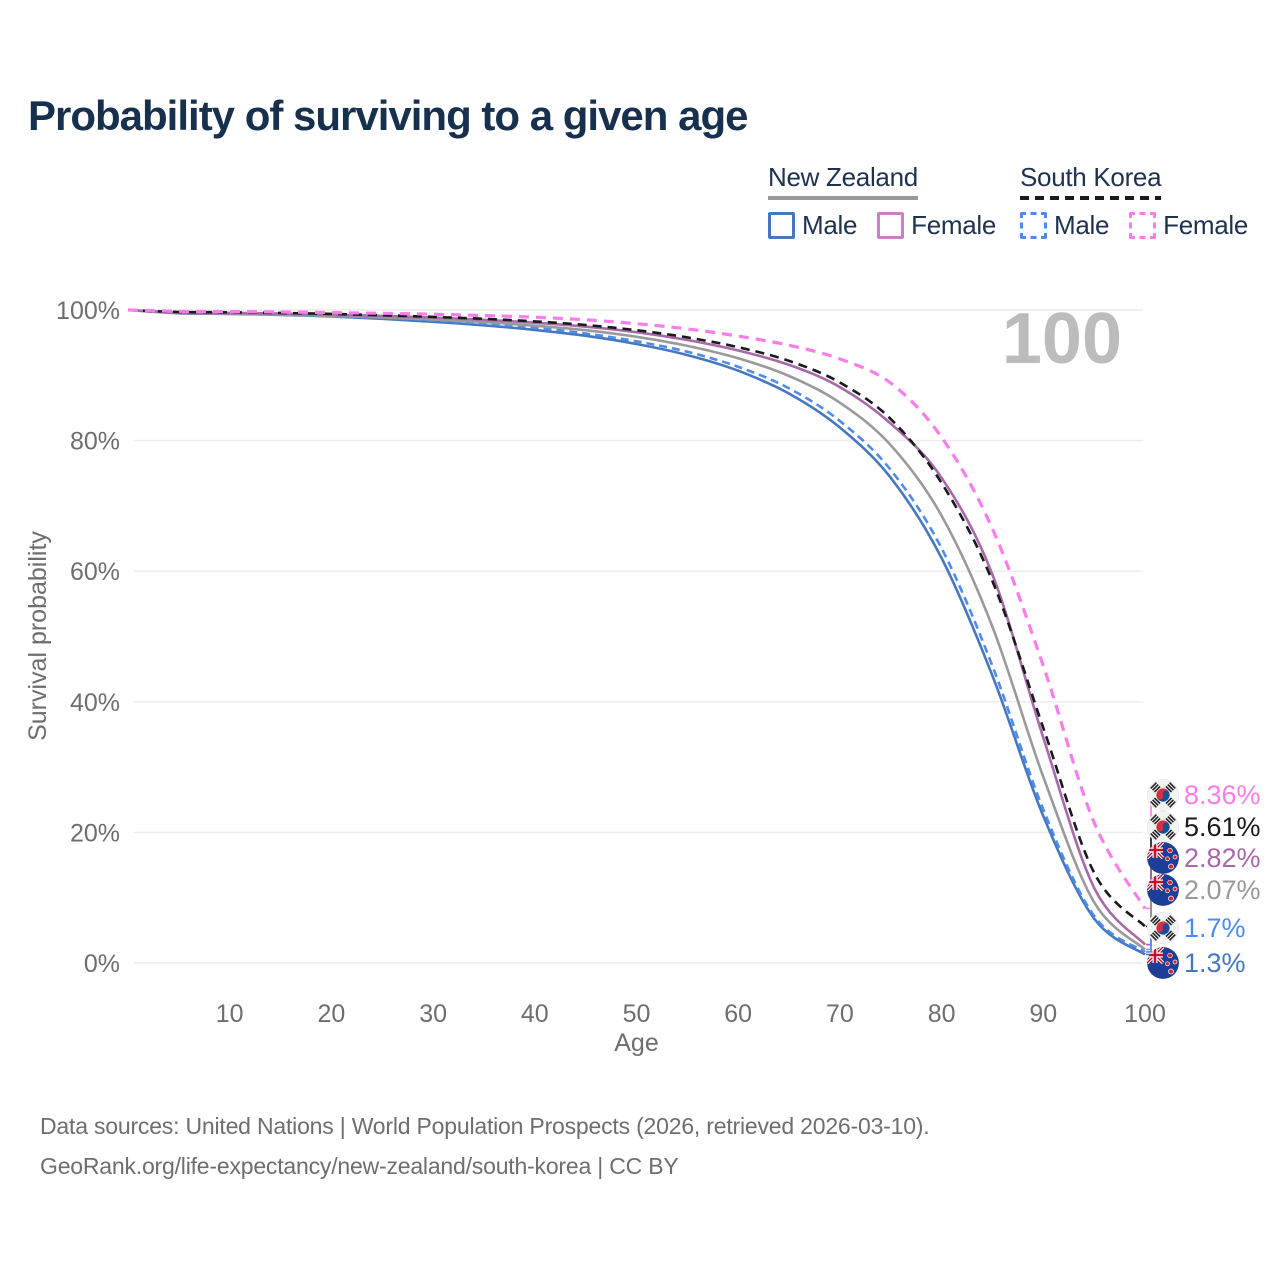  What do you see at coordinates (1215, 963) in the screenshot?
I see `end-label-value-nz_male: 1.3%` at bounding box center [1215, 963].